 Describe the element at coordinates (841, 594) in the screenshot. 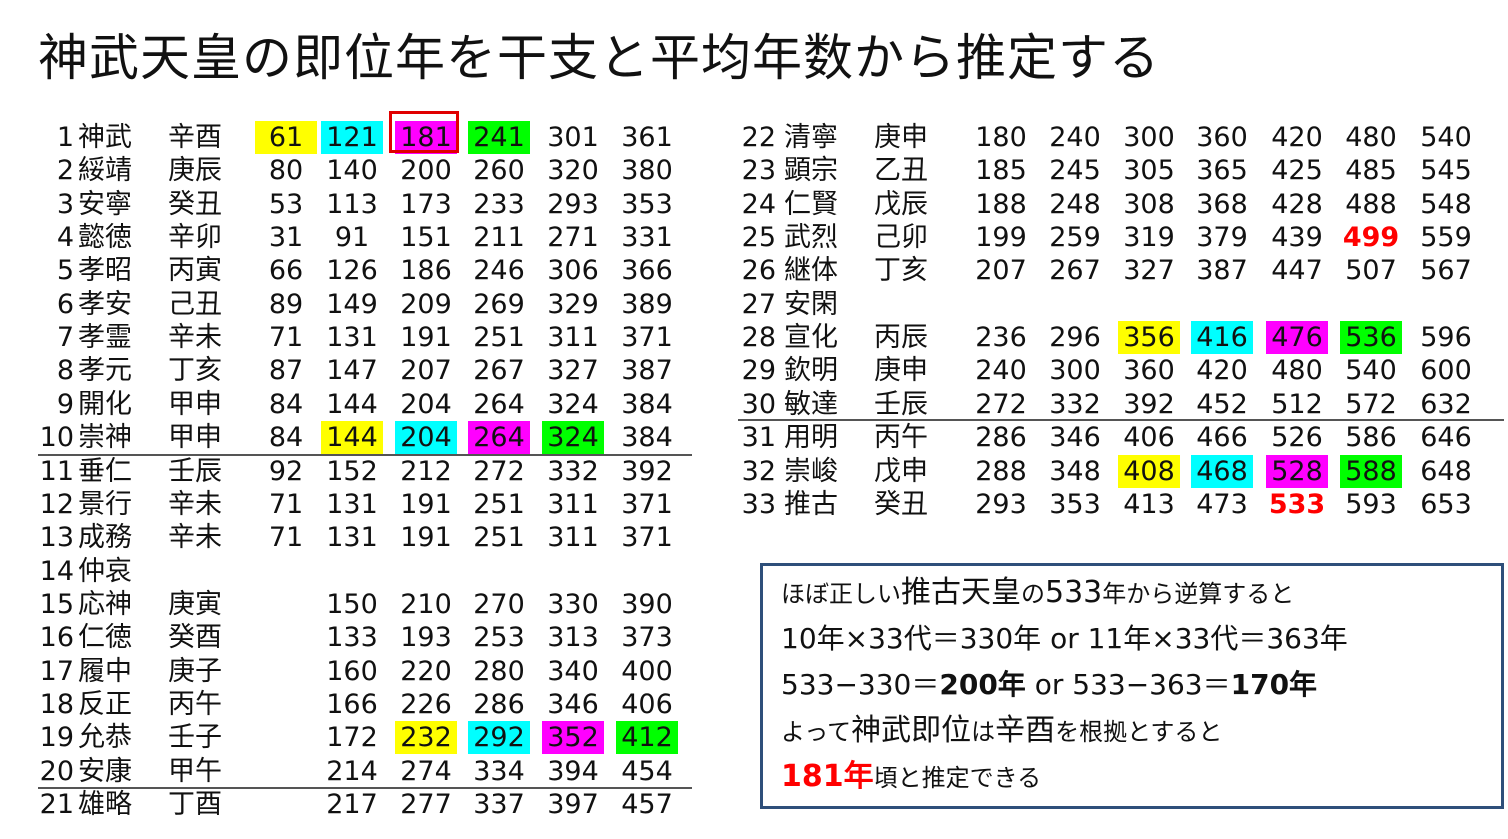

I see `info-text: ほぼ正しい` at that location.